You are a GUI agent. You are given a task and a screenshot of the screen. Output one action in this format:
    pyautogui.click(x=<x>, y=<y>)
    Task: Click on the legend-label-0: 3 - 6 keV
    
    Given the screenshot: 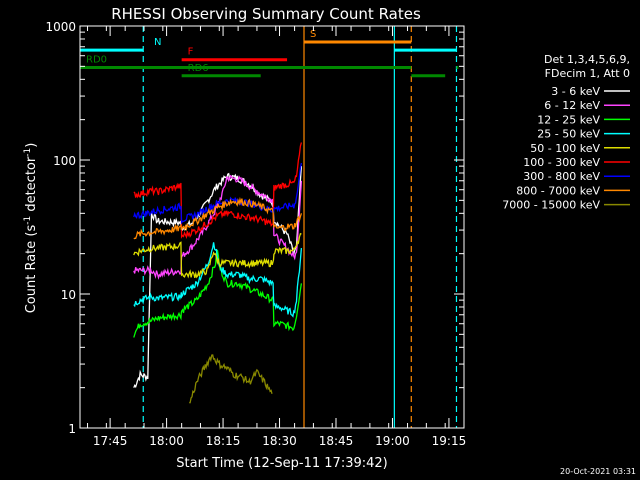 What is the action you would take?
    pyautogui.click(x=575, y=91)
    